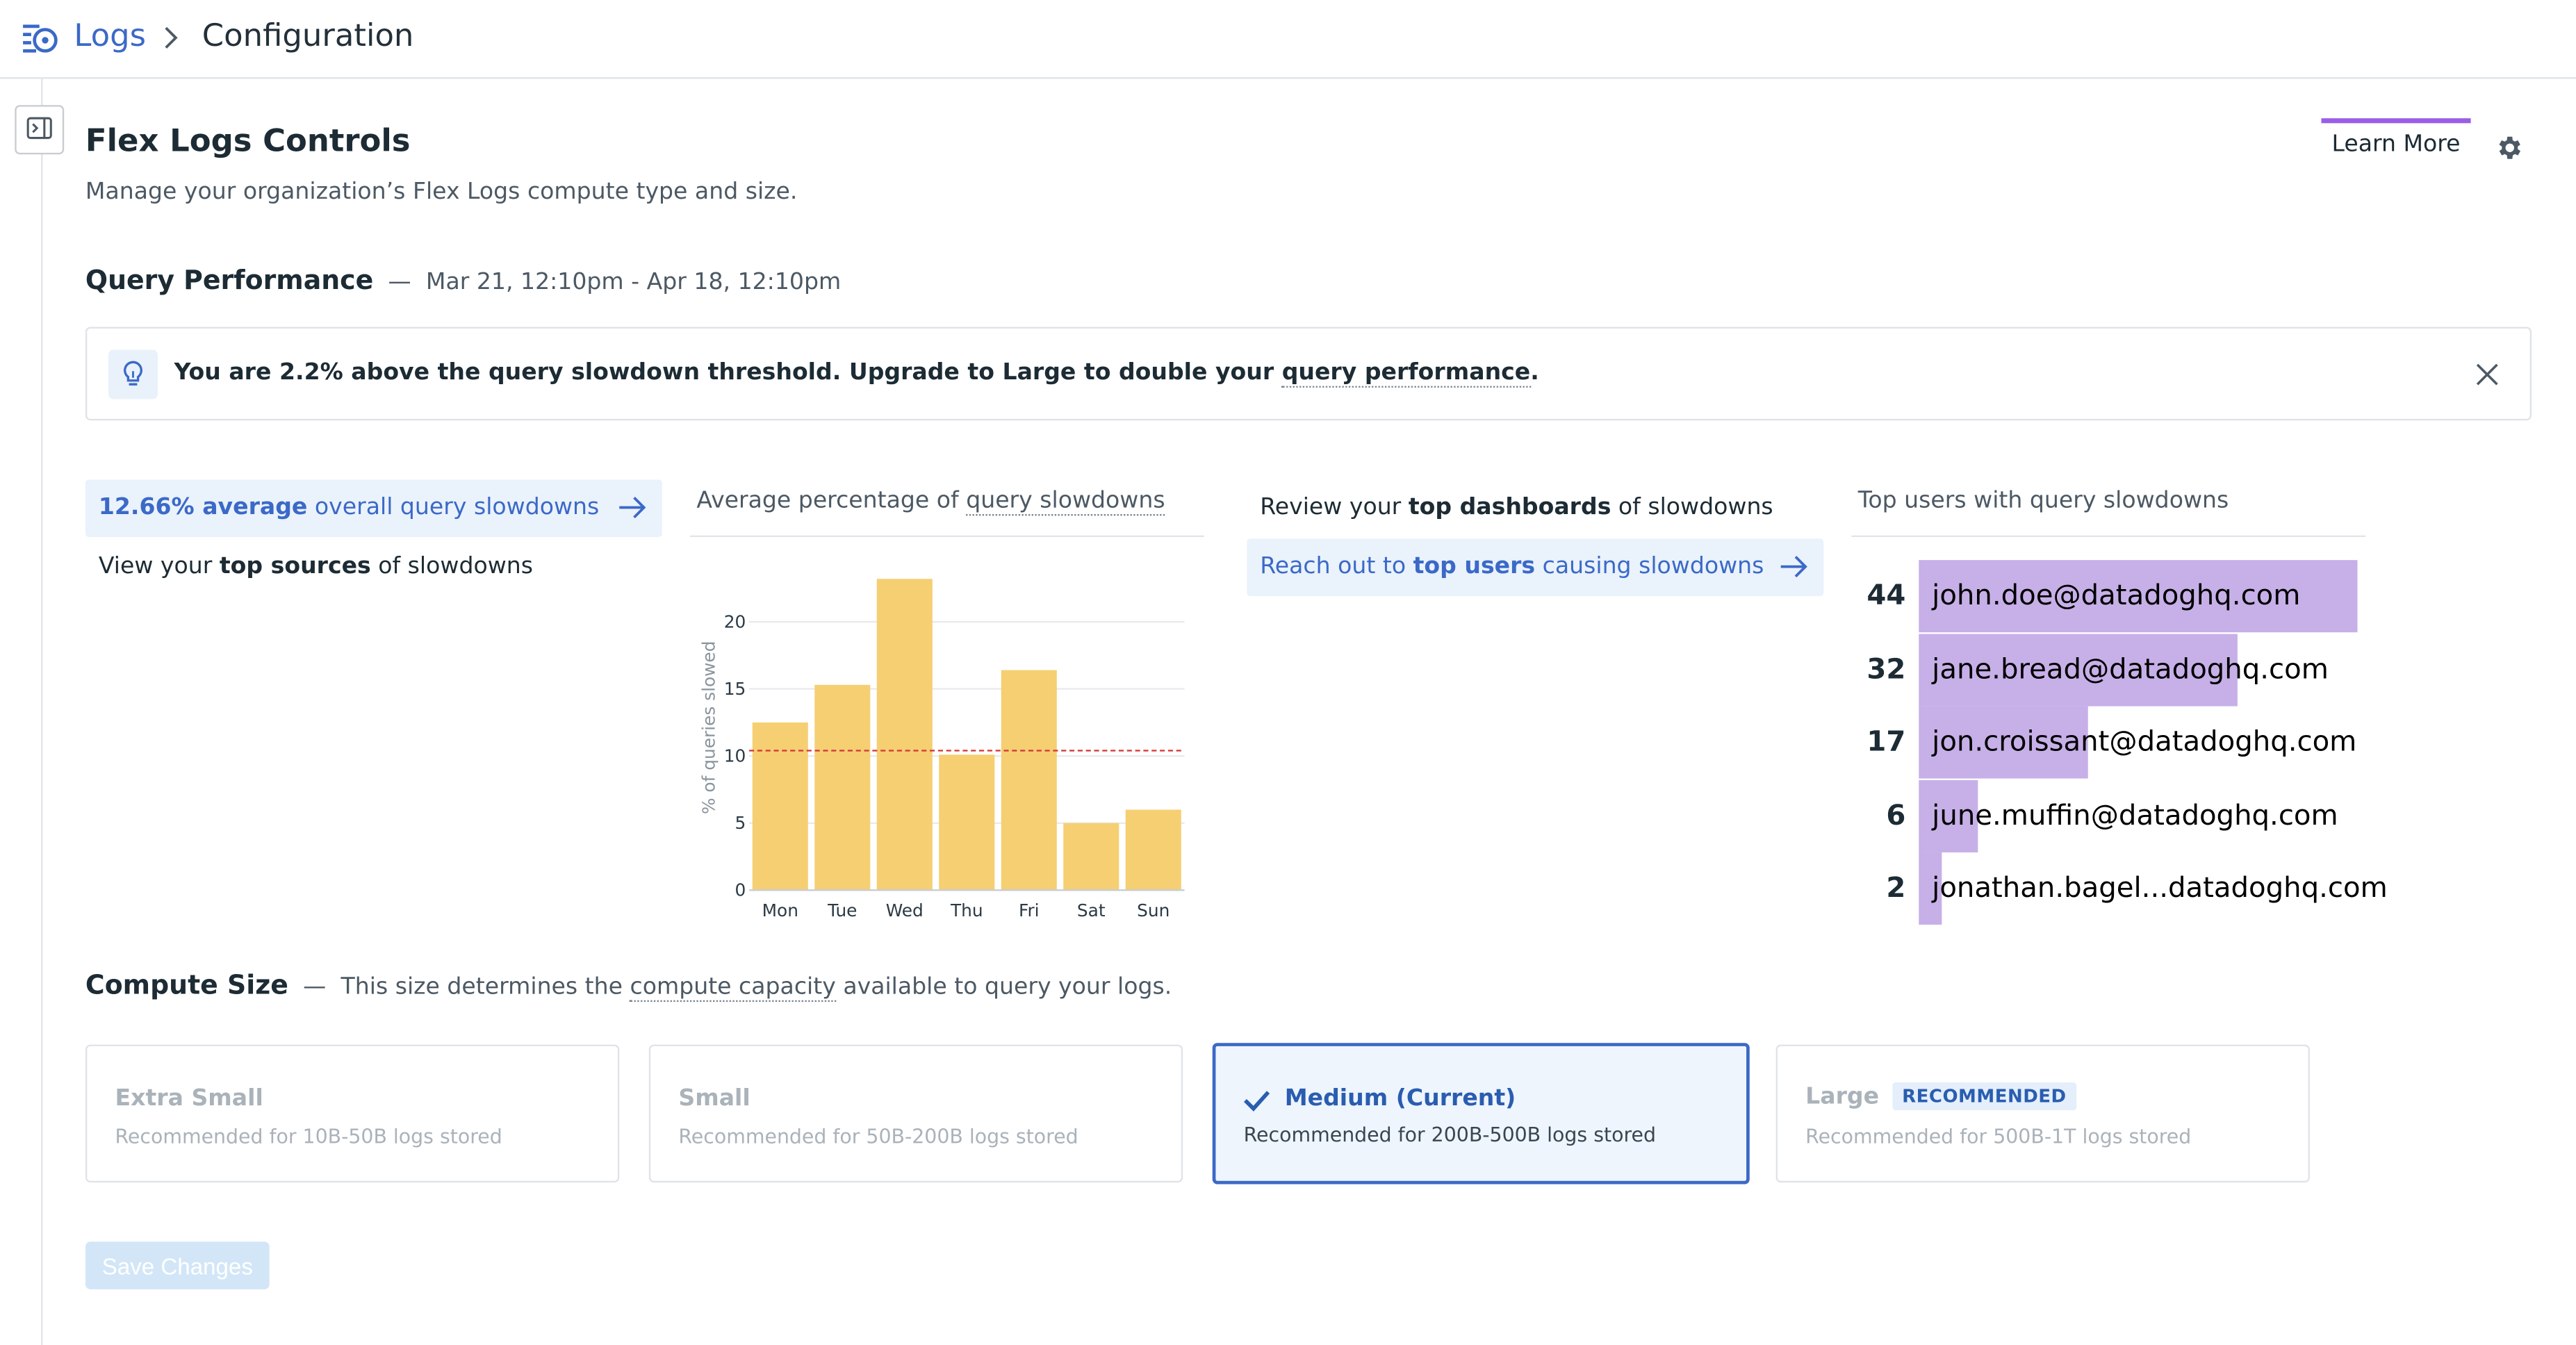  I want to click on size-option-label: Medium (Current), so click(1400, 1099).